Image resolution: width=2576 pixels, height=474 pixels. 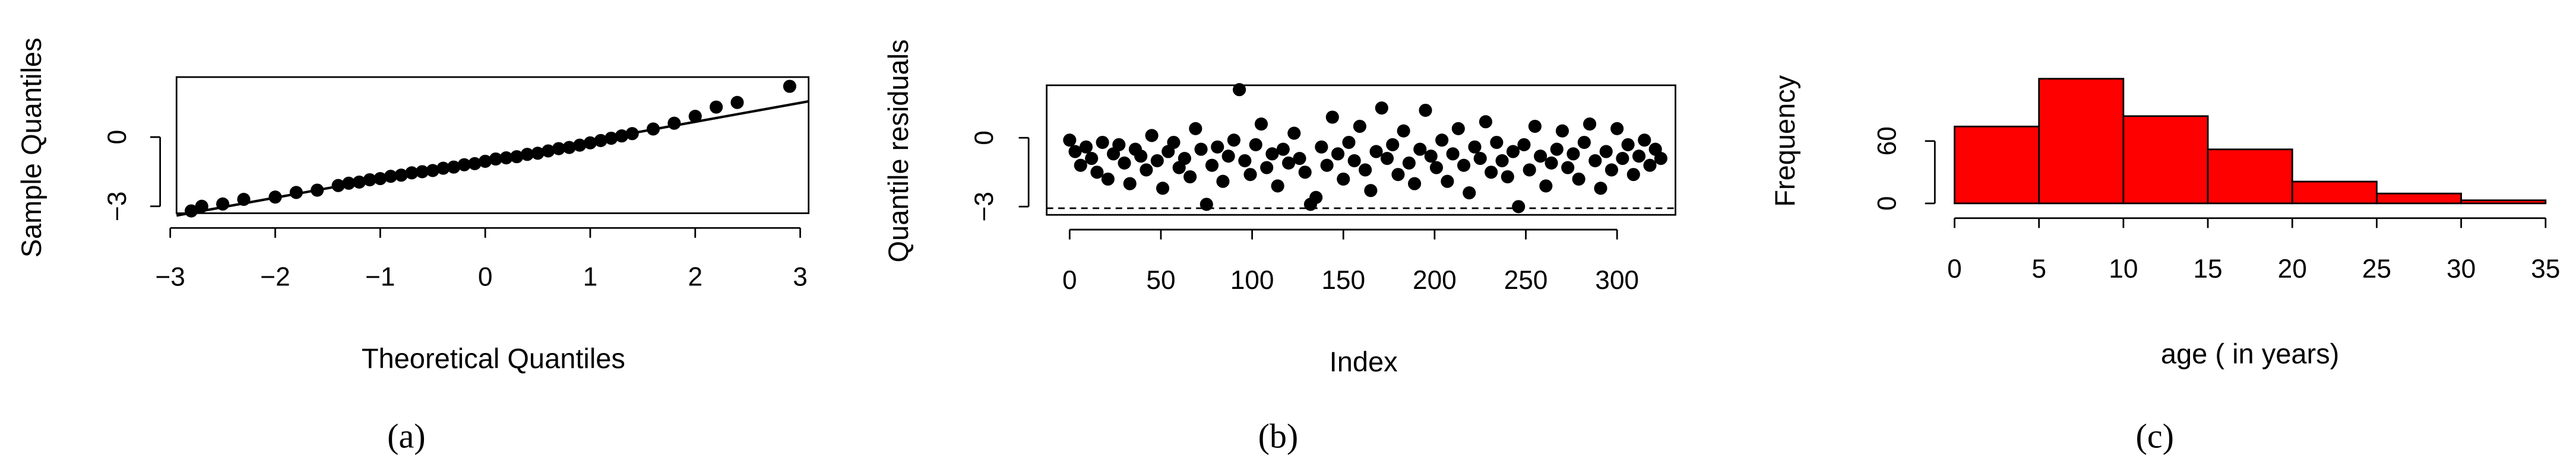 What do you see at coordinates (170, 277) in the screenshot?
I see `x-tick-label: −3` at bounding box center [170, 277].